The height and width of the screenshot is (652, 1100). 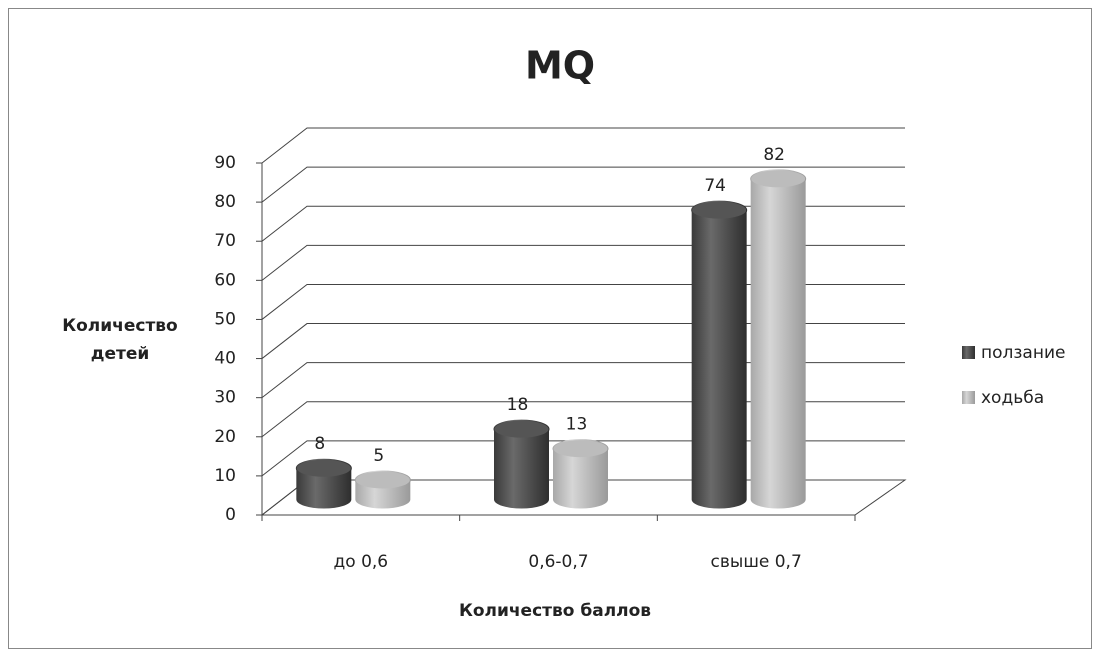 I want to click on y-tick-label: 20, so click(x=225, y=437).